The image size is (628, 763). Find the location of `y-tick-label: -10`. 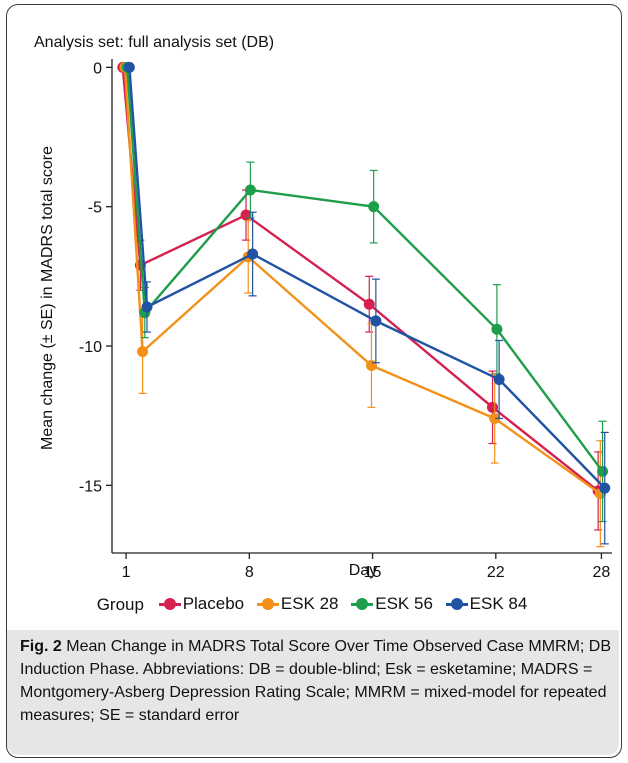

y-tick-label: -10 is located at coordinates (90, 347).